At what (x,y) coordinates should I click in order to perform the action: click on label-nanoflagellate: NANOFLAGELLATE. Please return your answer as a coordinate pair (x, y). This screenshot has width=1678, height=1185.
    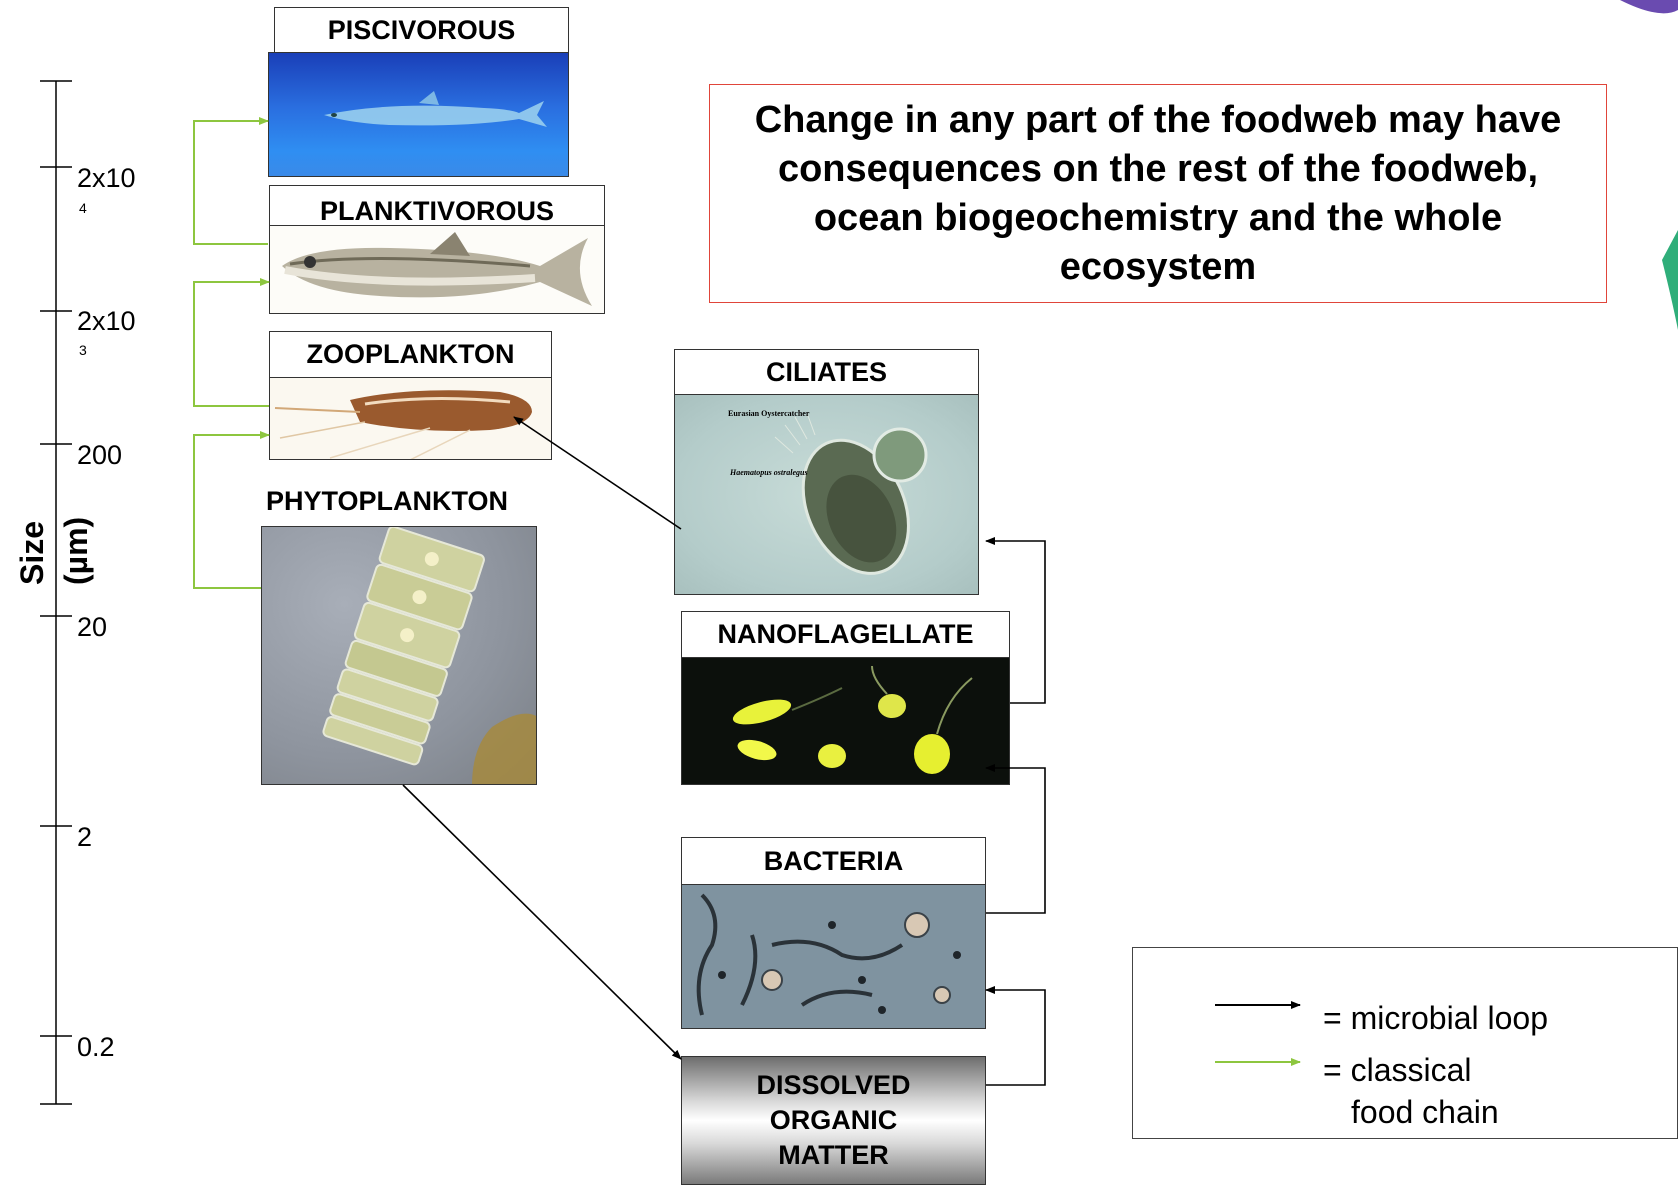
    Looking at the image, I should click on (845, 634).